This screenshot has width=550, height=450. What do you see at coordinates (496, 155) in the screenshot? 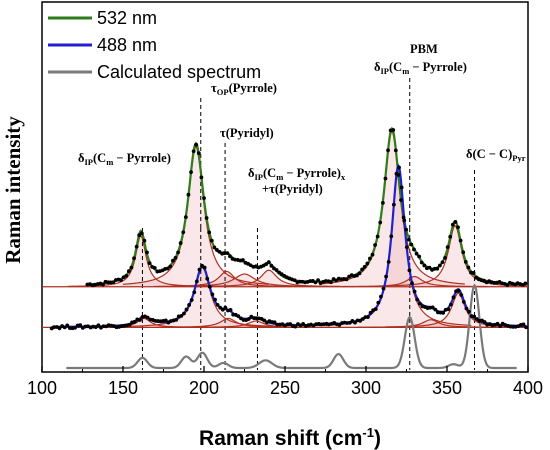
I see `anno-delta-c-c-pyr: δ(C − C)Pyr` at bounding box center [496, 155].